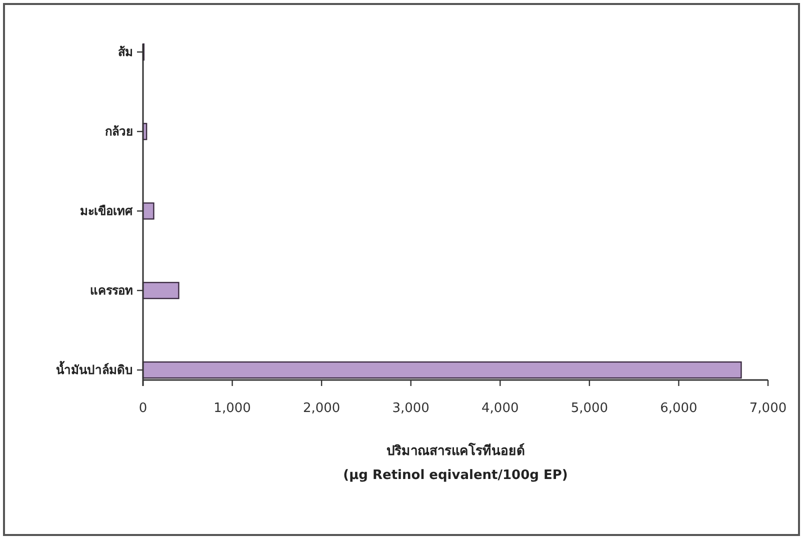 The image size is (803, 539). I want to click on y-tick-label: ส้ม, so click(125, 52).